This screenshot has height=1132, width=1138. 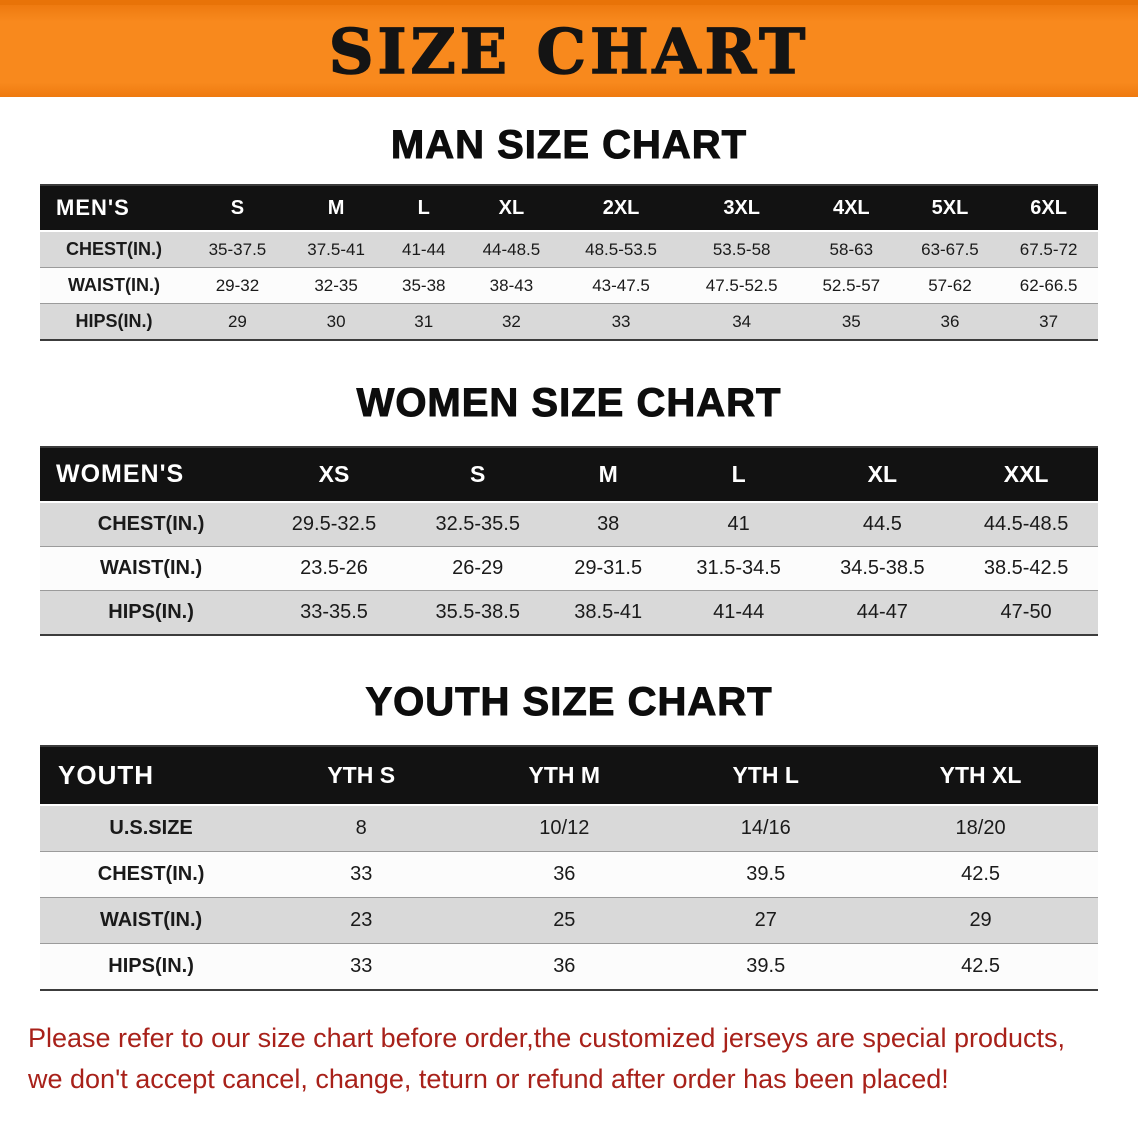 I want to click on size-column-header: M, so click(x=608, y=475).